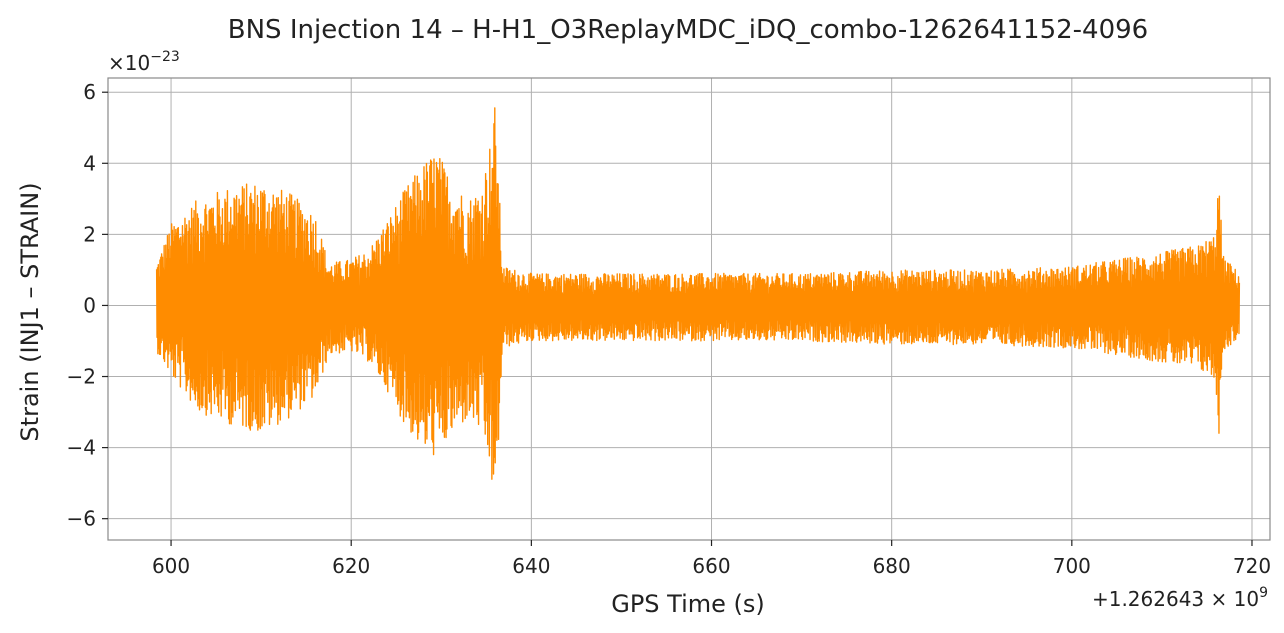  Describe the element at coordinates (351, 566) in the screenshot. I see `x-tick-label: 620` at that location.